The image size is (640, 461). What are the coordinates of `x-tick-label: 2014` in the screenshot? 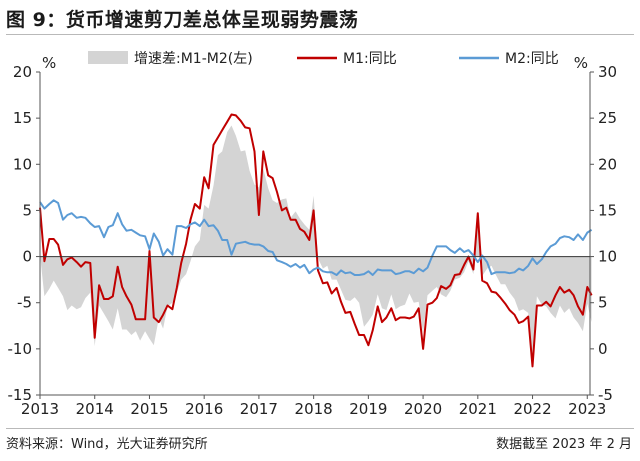 It's located at (95, 409).